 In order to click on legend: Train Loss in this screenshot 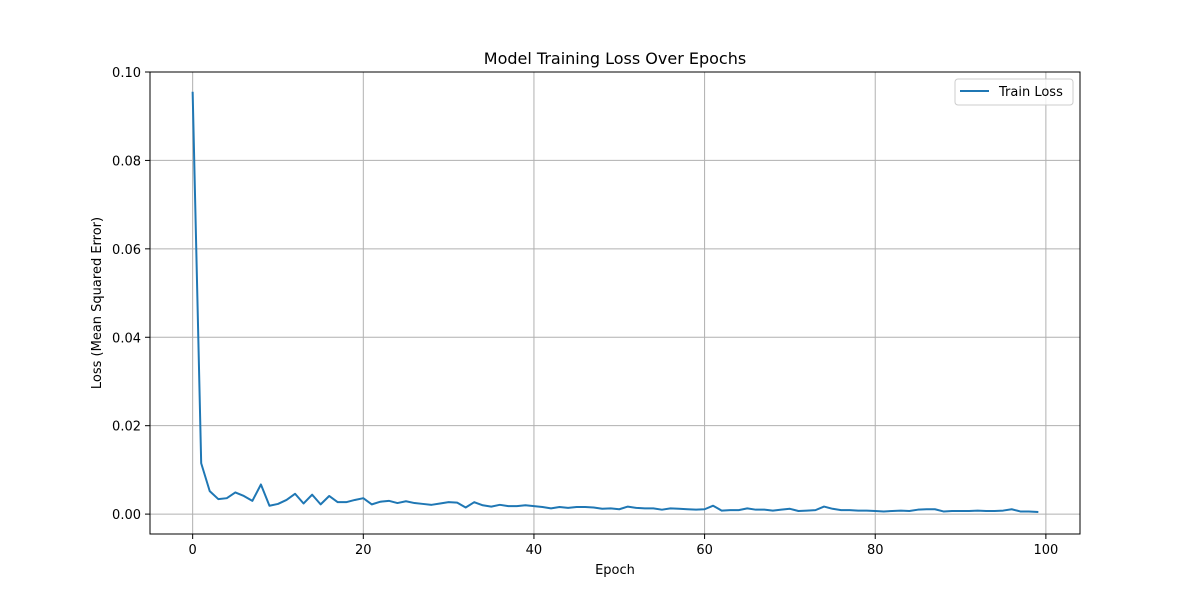, I will do `click(1014, 92)`.